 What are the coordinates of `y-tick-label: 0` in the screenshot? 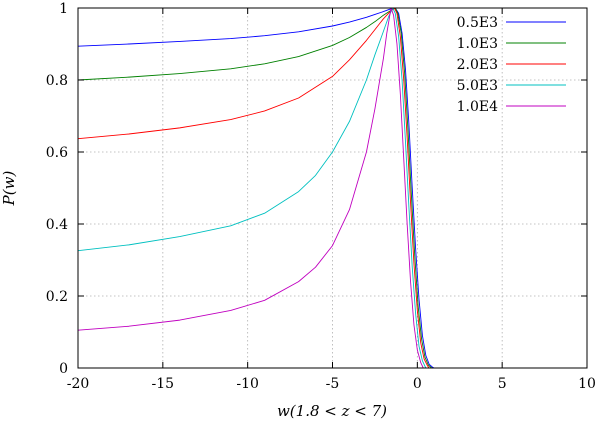 It's located at (63, 369).